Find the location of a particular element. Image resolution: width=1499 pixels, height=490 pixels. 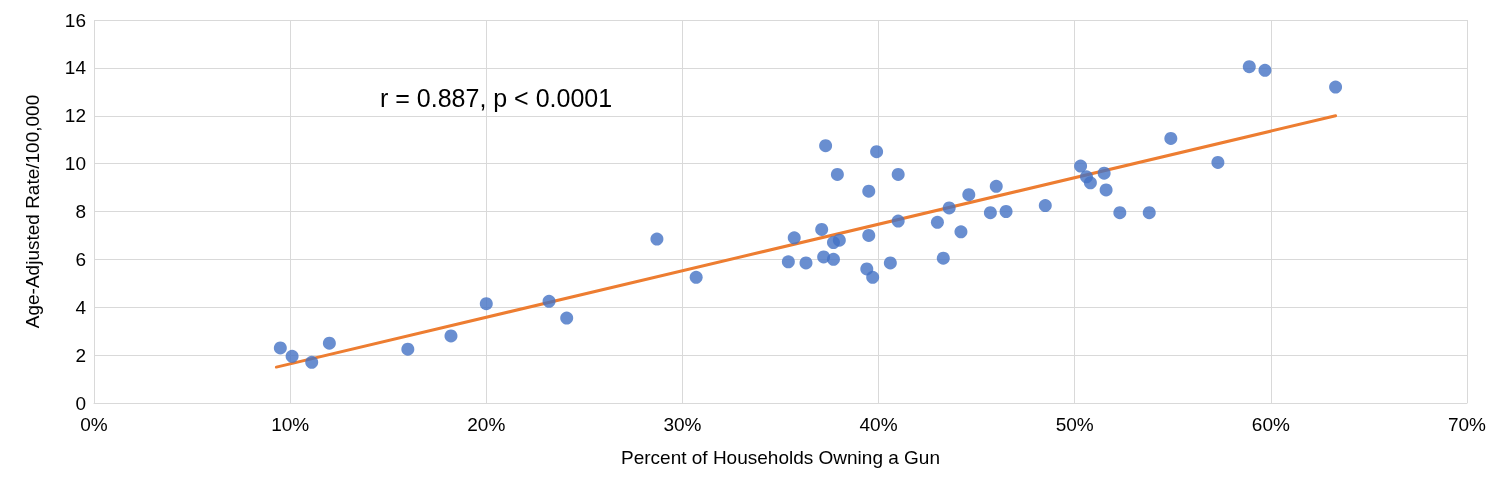

annotation: r = 0.887, p < 0.0001 is located at coordinates (496, 97).